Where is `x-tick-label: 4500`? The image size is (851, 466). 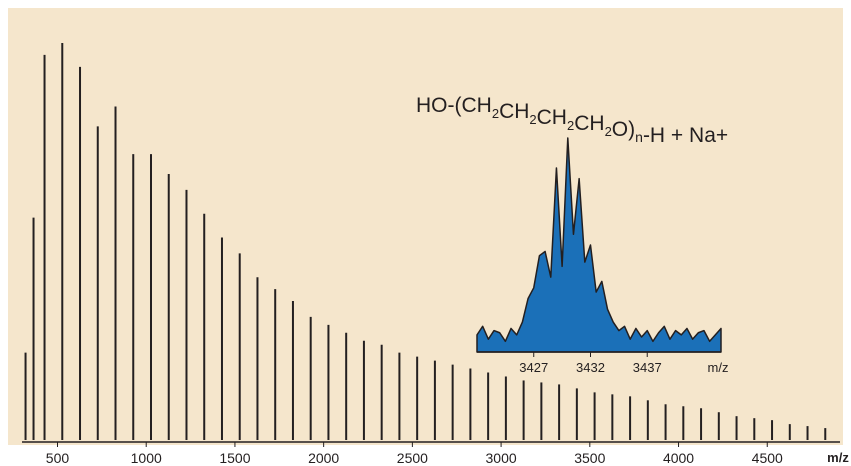 x-tick-label: 4500 is located at coordinates (767, 458).